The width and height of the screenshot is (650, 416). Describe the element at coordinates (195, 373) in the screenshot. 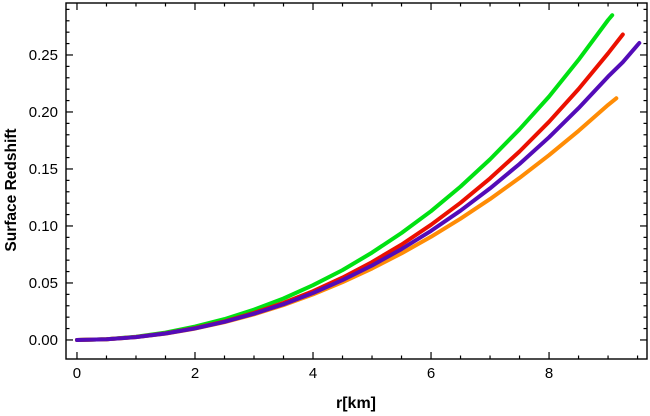

I see `x-tick-label: 2` at that location.